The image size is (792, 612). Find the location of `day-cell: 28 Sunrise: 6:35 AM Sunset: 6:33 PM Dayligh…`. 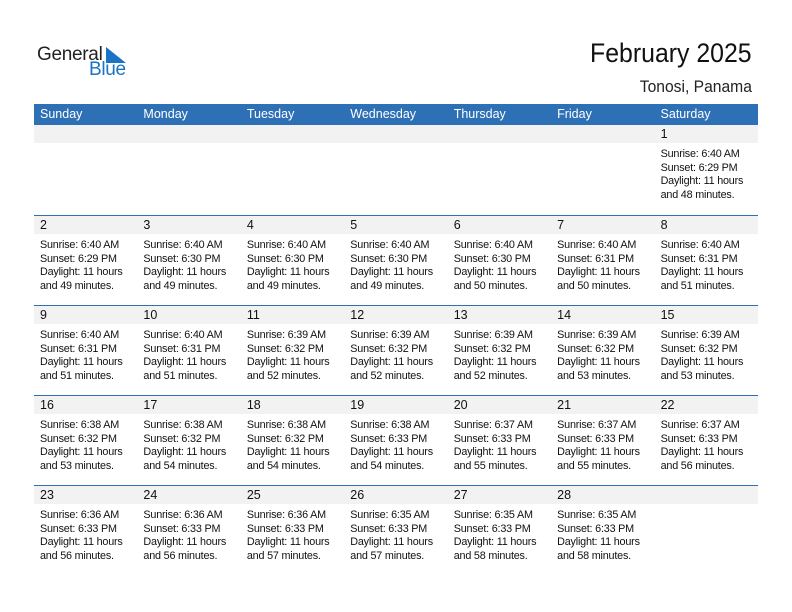

day-cell: 28 Sunrise: 6:35 AM Sunset: 6:33 PM Dayligh… is located at coordinates (602, 530).